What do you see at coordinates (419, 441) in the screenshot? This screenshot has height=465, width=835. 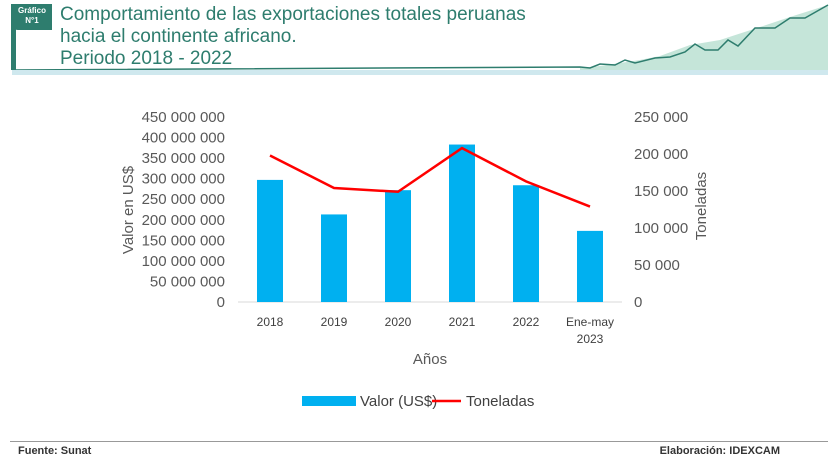 I see `footer-divider` at bounding box center [419, 441].